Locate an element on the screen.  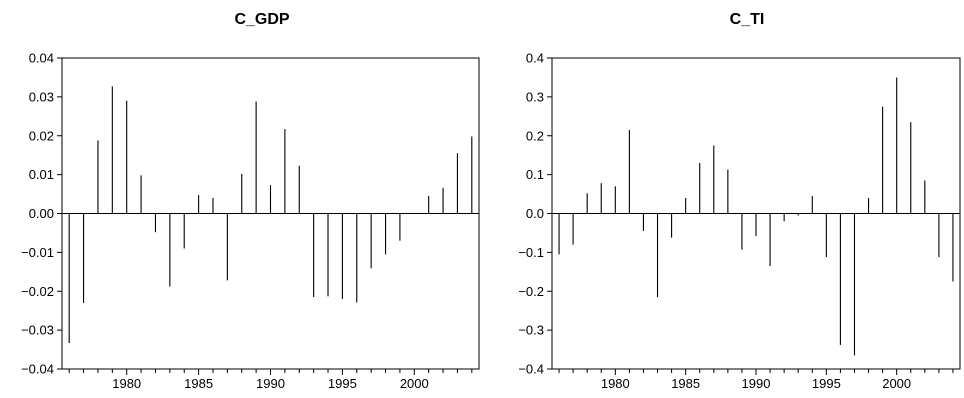
y-tick-label: 0.01 is located at coordinates (41, 174).